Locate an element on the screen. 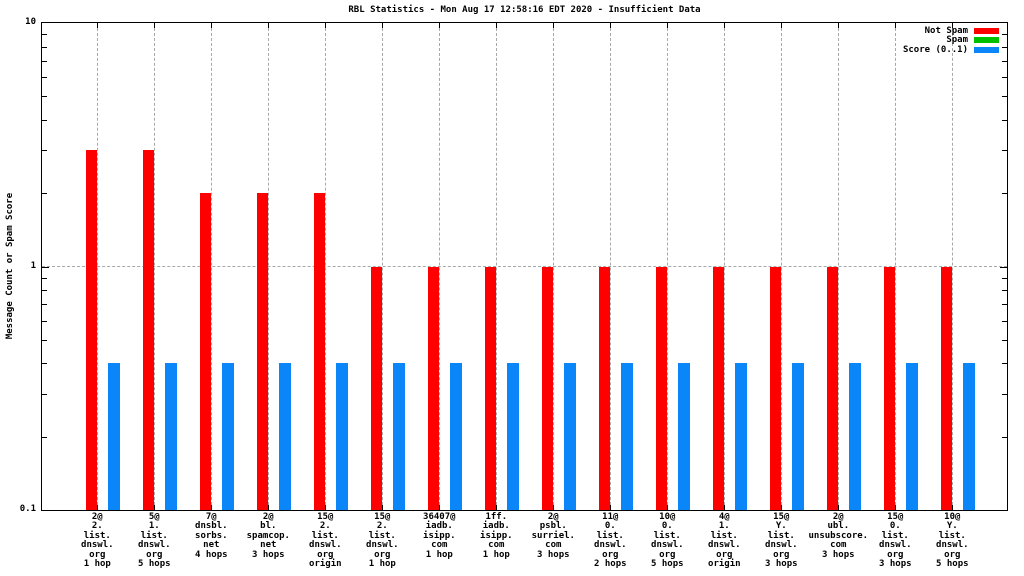 Image resolution: width=1024 pixels, height=576 pixels. x-category-label: 15@ 2. list. dnswl. org 1 hop is located at coordinates (382, 541).